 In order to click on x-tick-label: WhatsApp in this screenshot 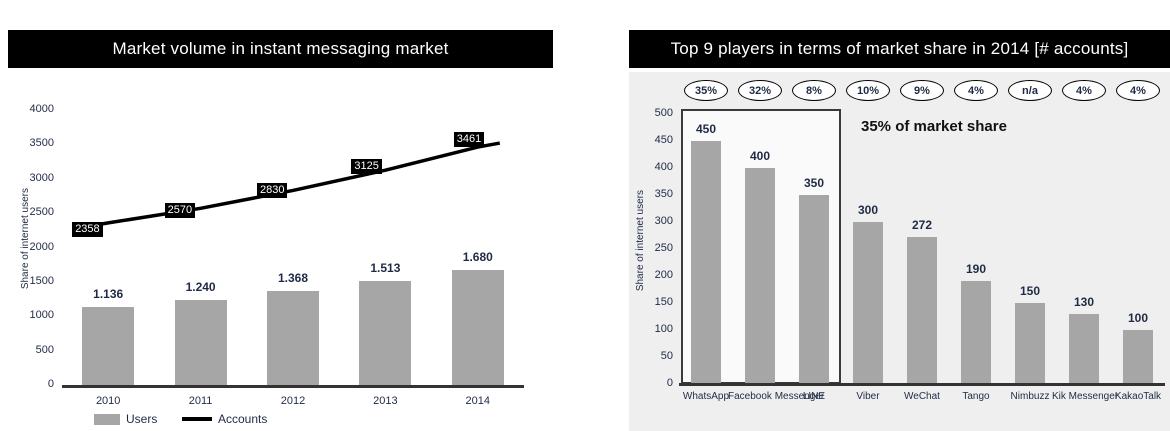, I will do `click(706, 396)`.